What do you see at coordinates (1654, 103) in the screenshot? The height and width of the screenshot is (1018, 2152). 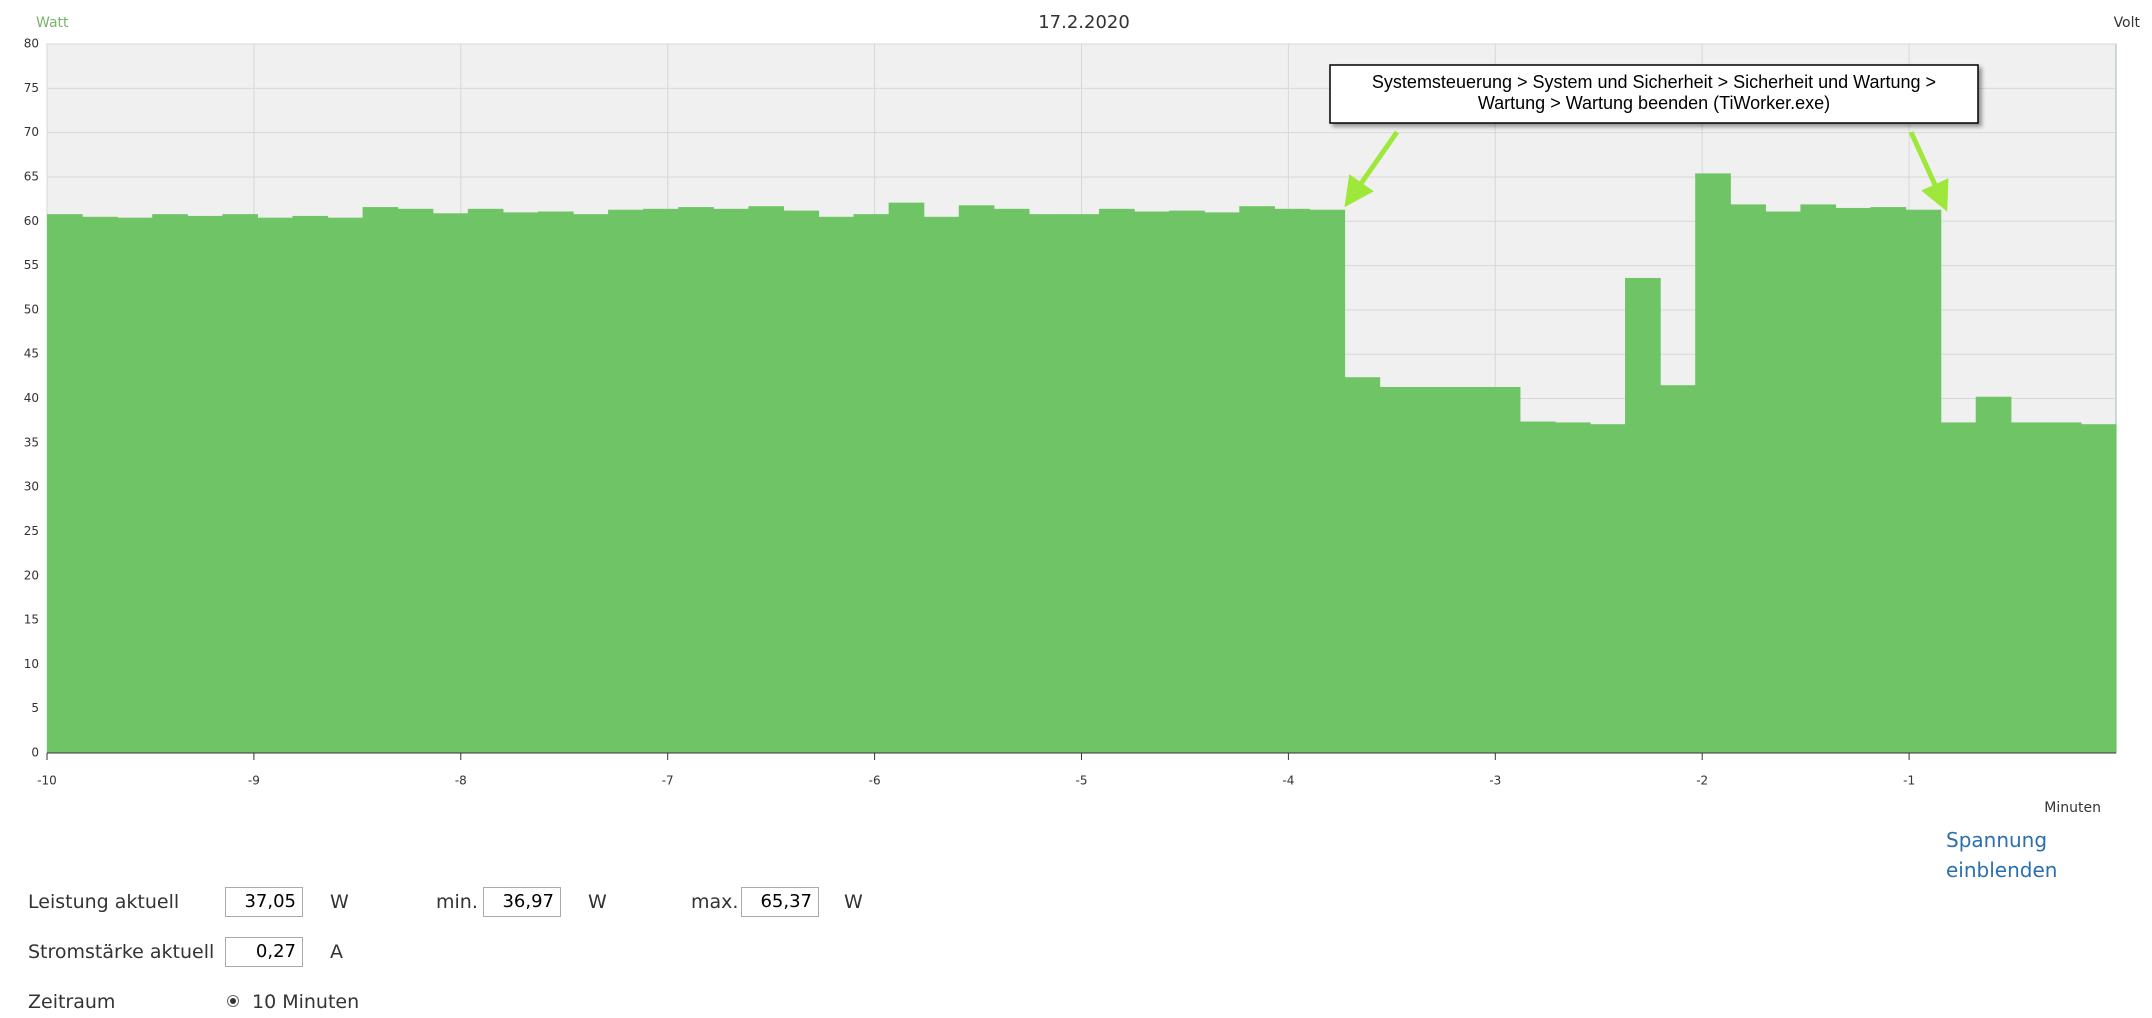 I see `annotation: Wartung > Wartung beenden (TiWorker.exe)` at bounding box center [1654, 103].